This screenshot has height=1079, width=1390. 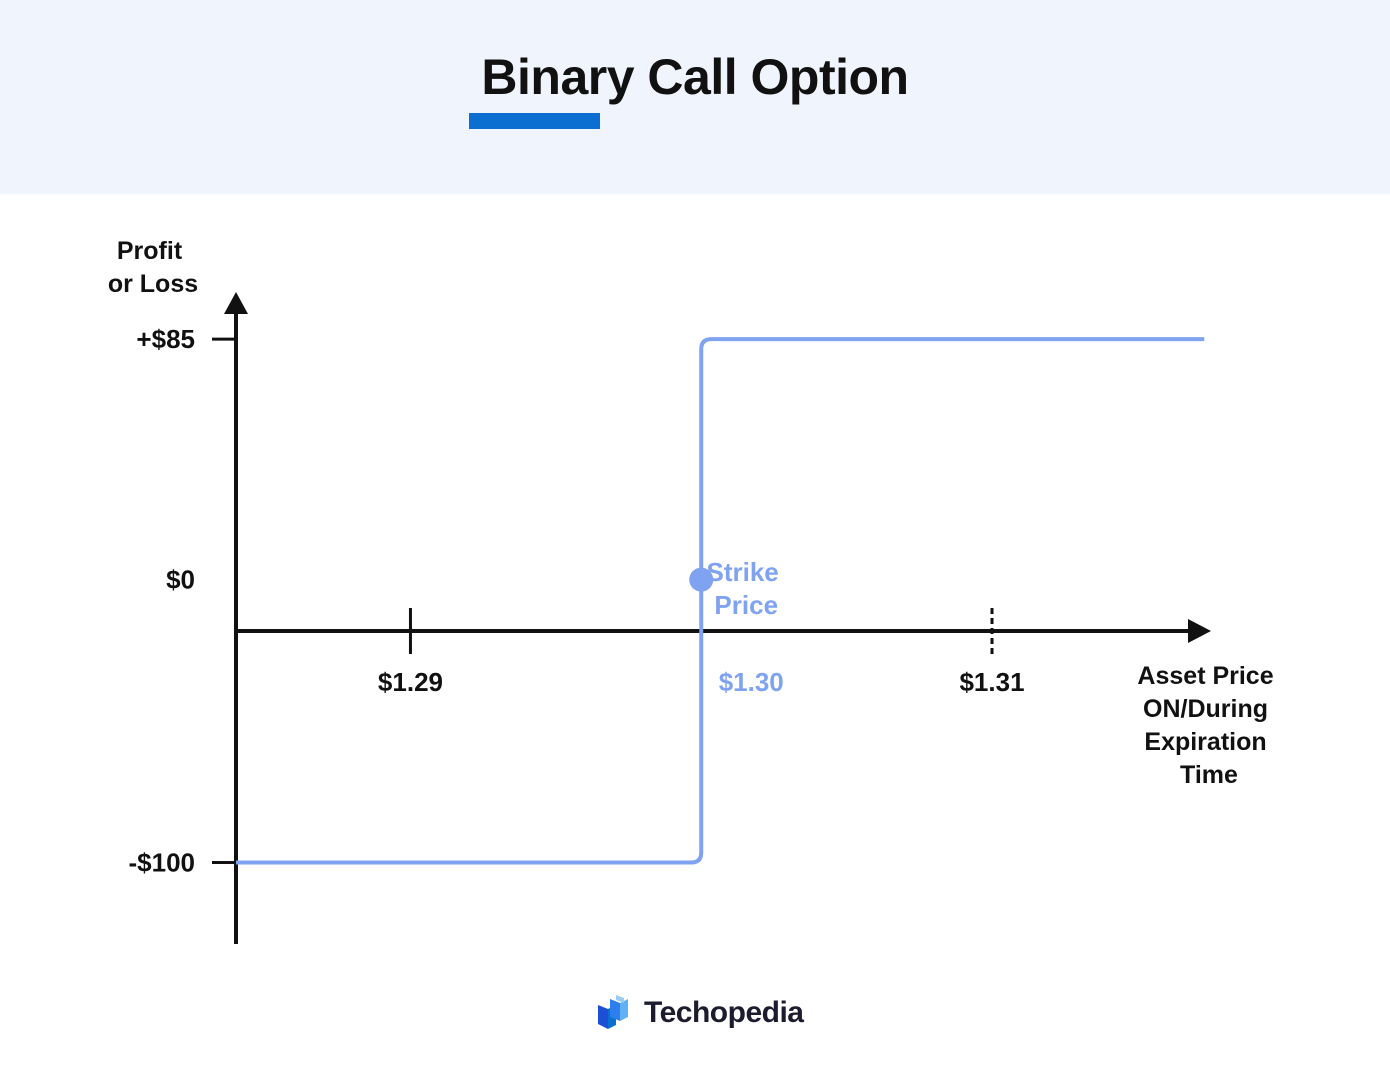 I want to click on strike-point, so click(x=701, y=579).